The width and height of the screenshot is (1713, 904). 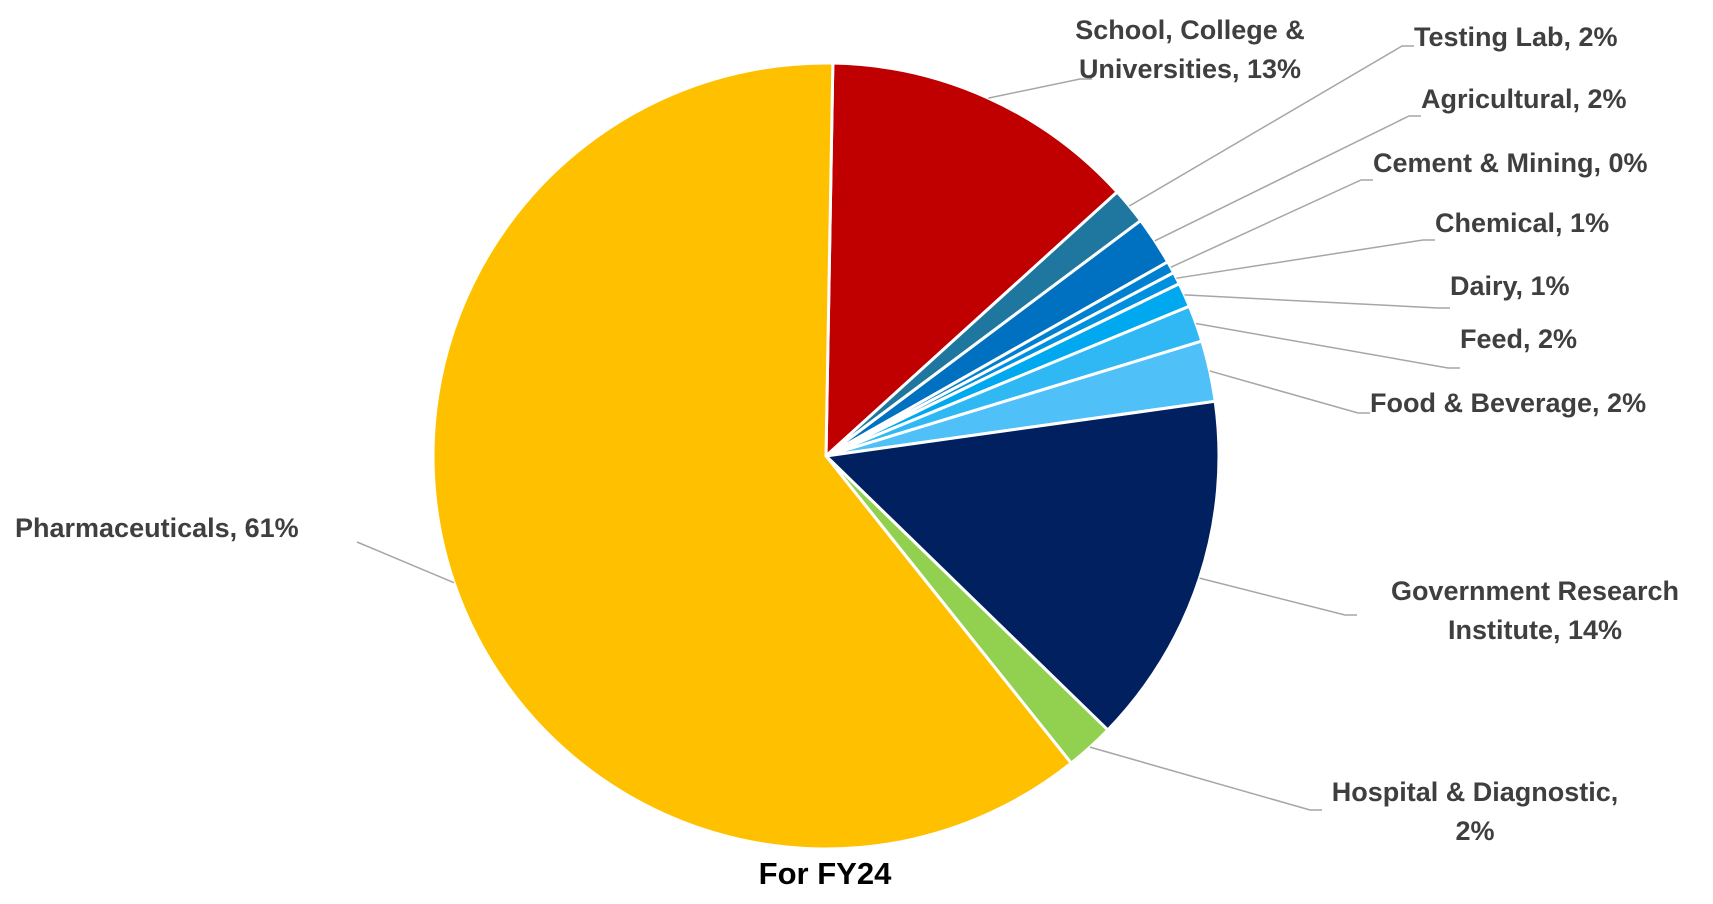 I want to click on slice-label-line: Hospital & Diagnostic,, so click(x=1475, y=792).